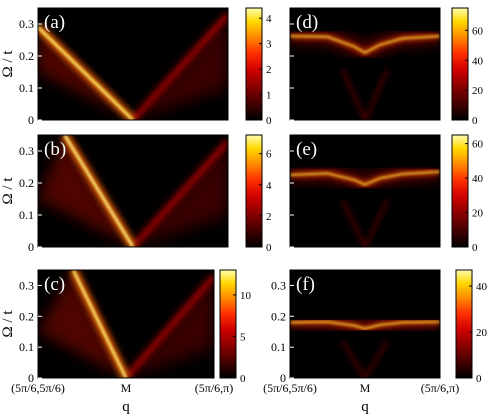 The height and width of the screenshot is (419, 498). Describe the element at coordinates (54, 284) in the screenshot. I see `panel-label: (c)` at that location.